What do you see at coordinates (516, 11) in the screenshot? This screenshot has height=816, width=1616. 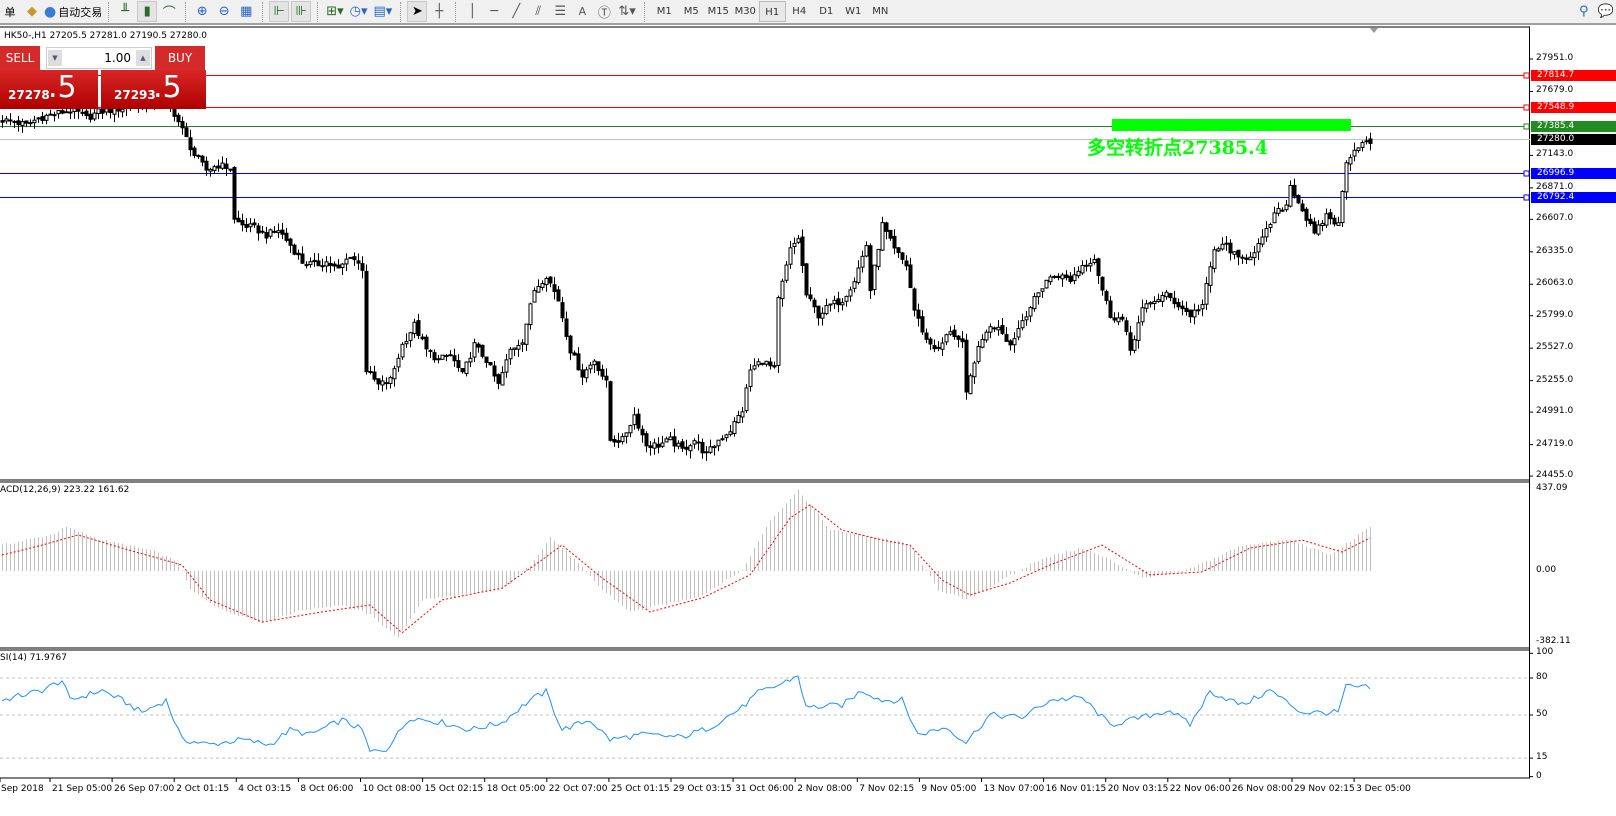 I see `trendline-icon: ╱` at bounding box center [516, 11].